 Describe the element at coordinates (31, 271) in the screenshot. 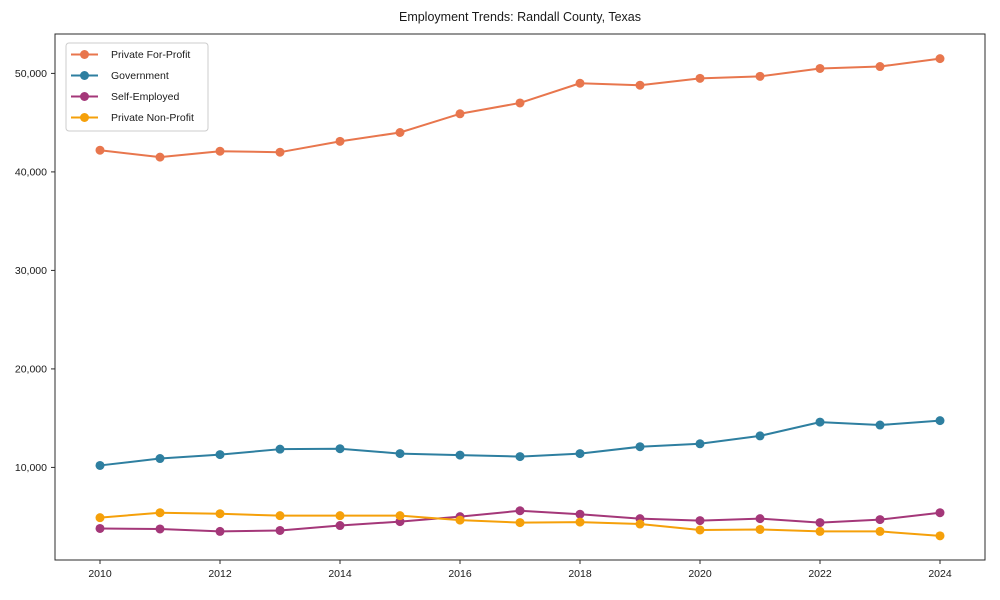

I see `y-tick-label: 30,000` at that location.